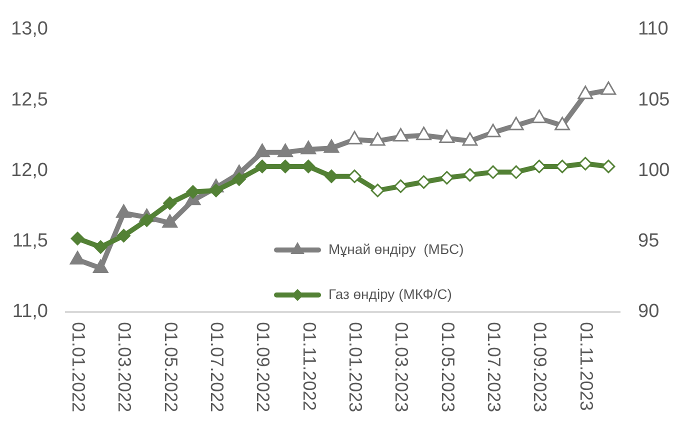 The width and height of the screenshot is (673, 428). Describe the element at coordinates (649, 311) in the screenshot. I see `y2-tick-label: 90` at that location.